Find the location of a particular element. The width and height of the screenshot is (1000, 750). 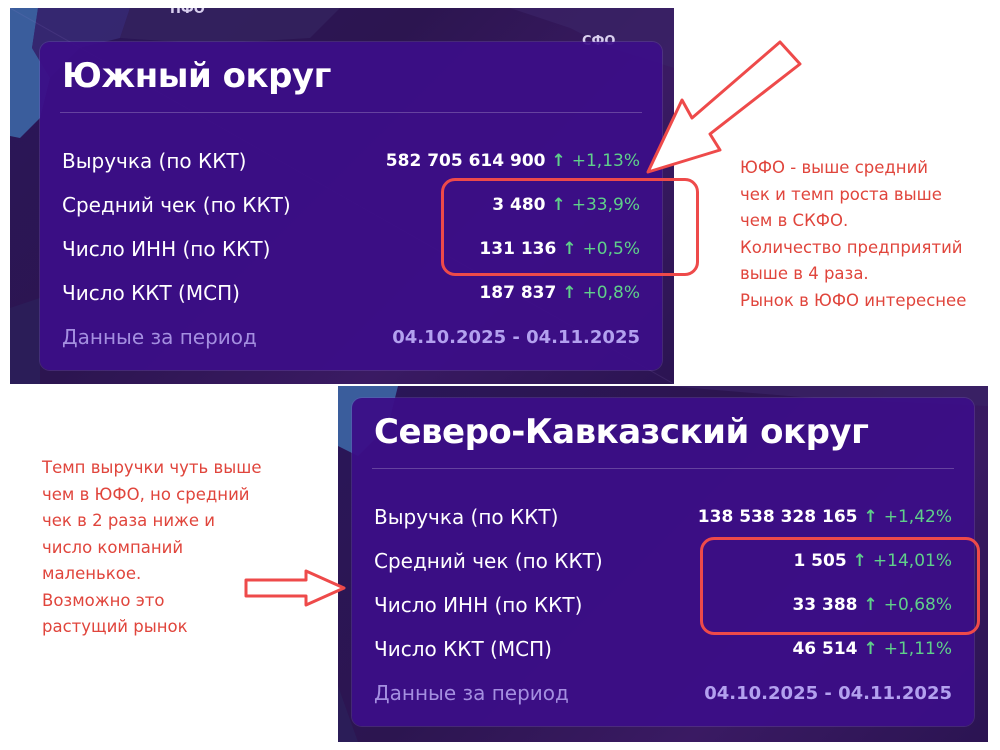

highlight-box-north-caucasus is located at coordinates (840, 586).